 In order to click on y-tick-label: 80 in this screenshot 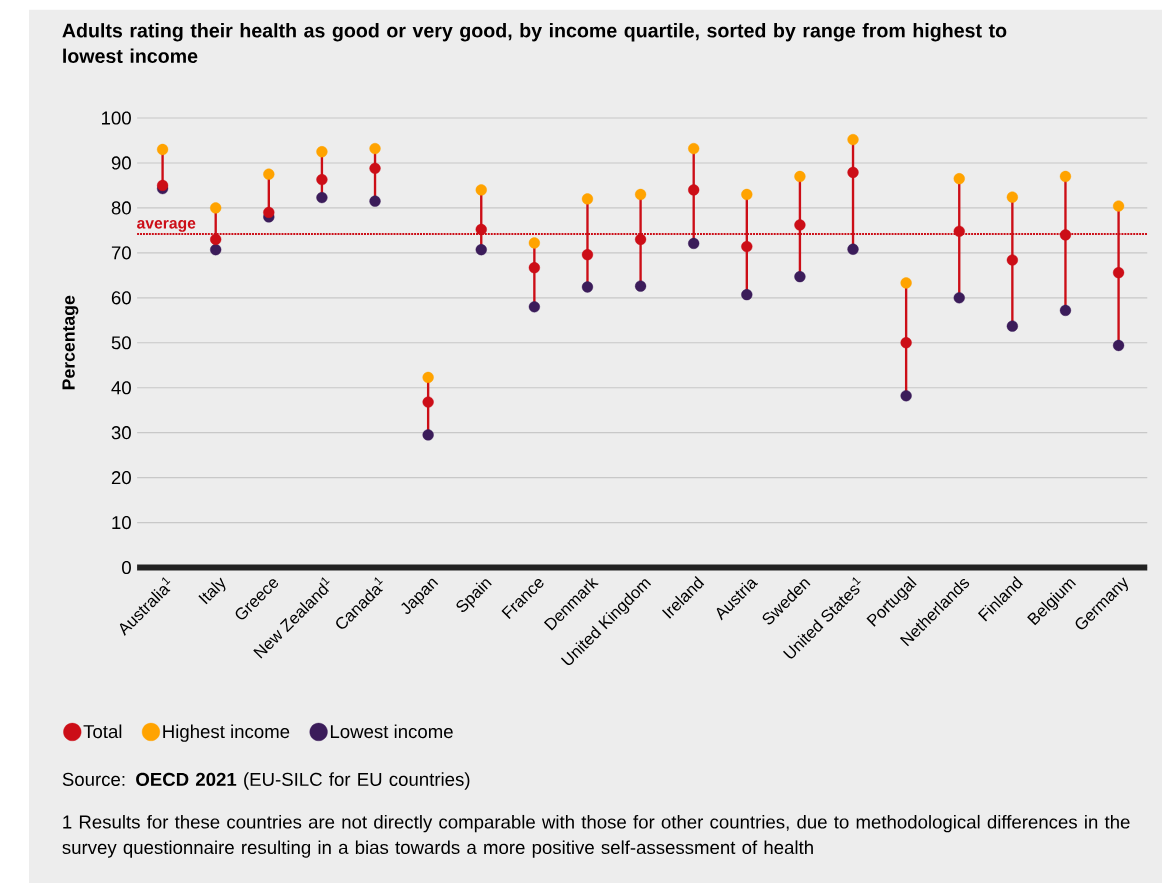, I will do `click(121, 208)`.